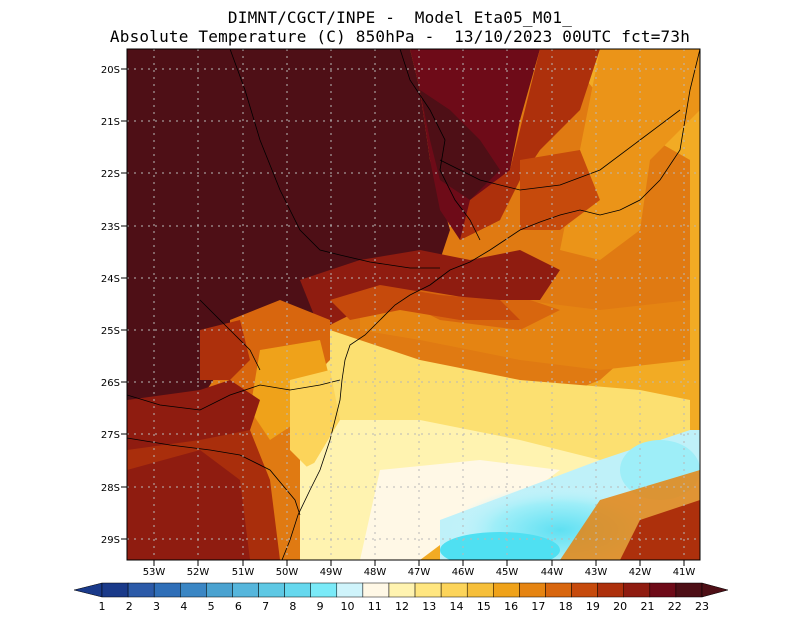  I want to click on lat-label: 29S, so click(110, 540).